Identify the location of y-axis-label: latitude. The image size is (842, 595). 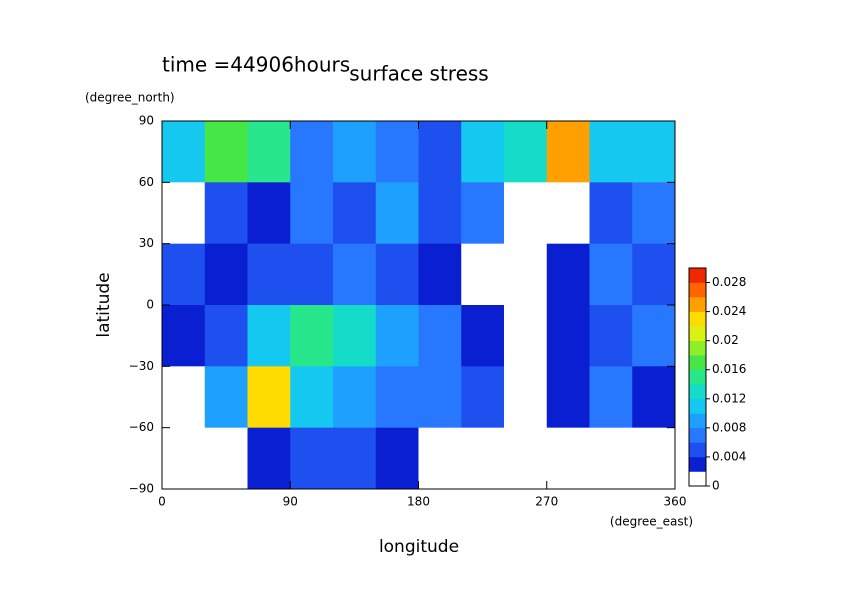
(104, 304).